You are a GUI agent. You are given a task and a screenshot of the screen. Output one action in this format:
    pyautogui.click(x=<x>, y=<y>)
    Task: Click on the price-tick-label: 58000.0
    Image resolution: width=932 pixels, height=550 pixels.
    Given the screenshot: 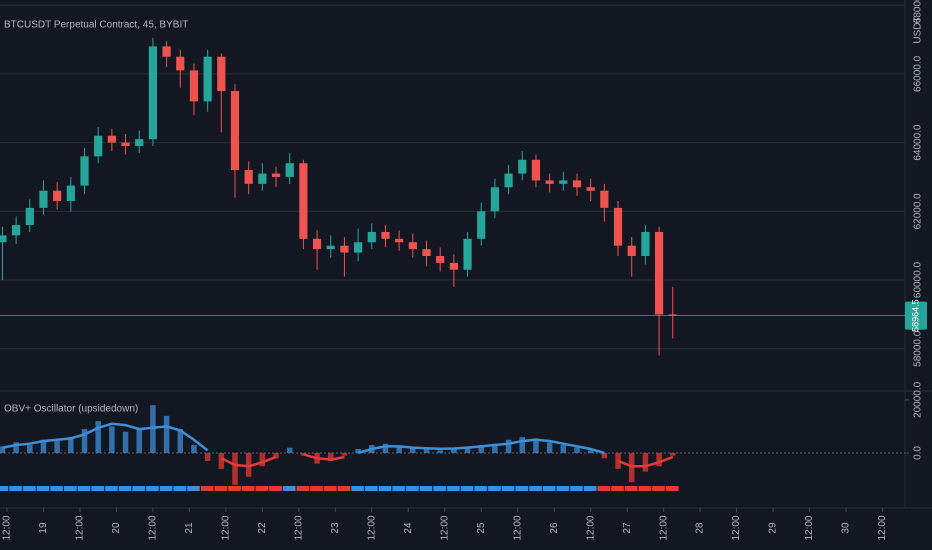 What is the action you would take?
    pyautogui.click(x=918, y=348)
    